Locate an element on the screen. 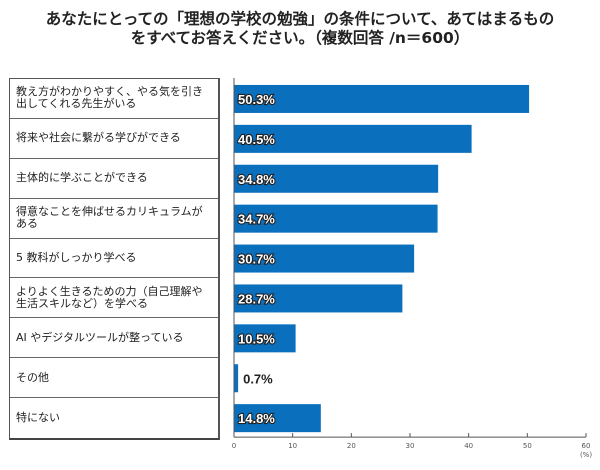 The width and height of the screenshot is (600, 470). data-label: 34.7% is located at coordinates (256, 219).